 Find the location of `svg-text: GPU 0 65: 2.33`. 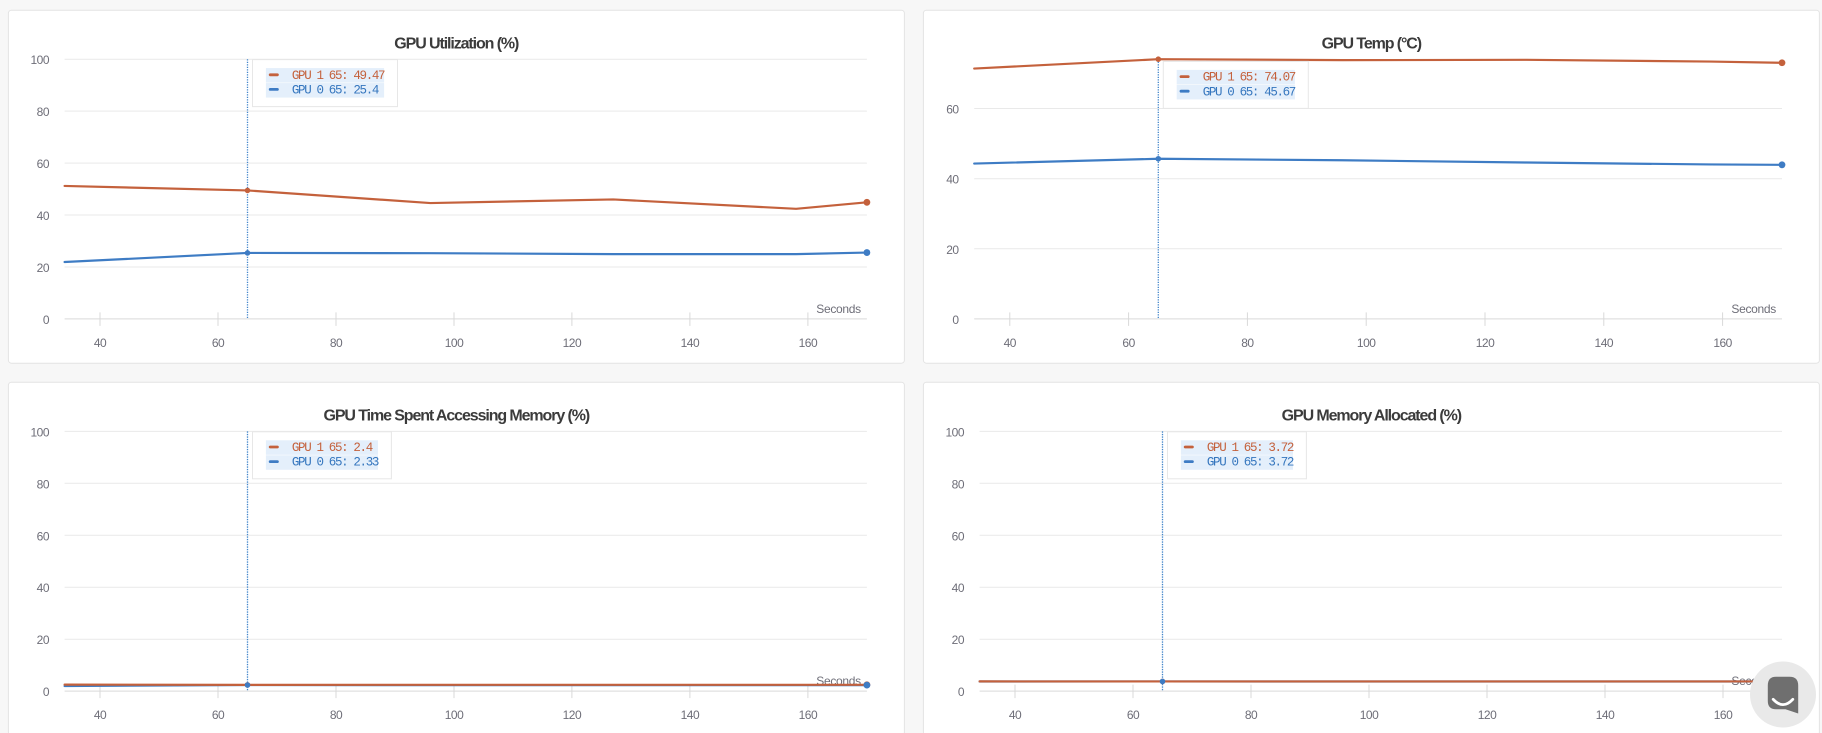

svg-text: GPU 0 65: 2.33 is located at coordinates (335, 463).